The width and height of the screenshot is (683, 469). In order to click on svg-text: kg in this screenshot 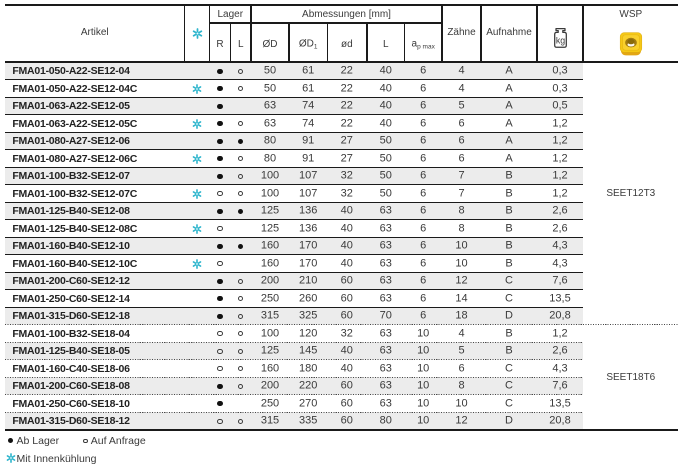, I will do `click(560, 40)`.